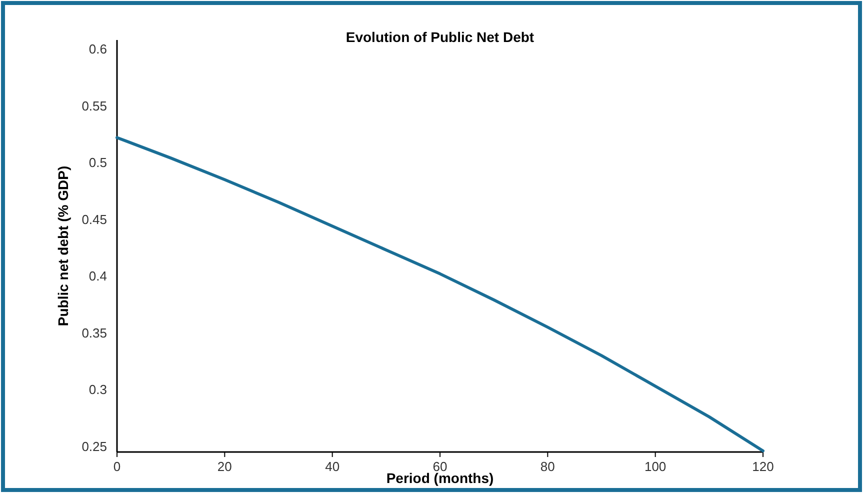 Image resolution: width=863 pixels, height=493 pixels. Describe the element at coordinates (97, 49) in the screenshot. I see `y-tick-label: 0.6` at that location.